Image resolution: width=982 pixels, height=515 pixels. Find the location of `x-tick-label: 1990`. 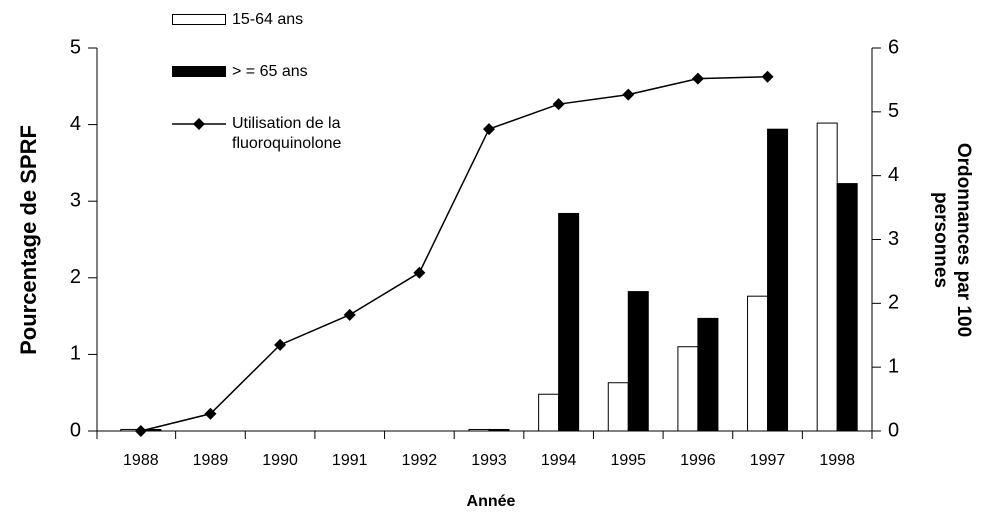

x-tick-label: 1990 is located at coordinates (280, 460).